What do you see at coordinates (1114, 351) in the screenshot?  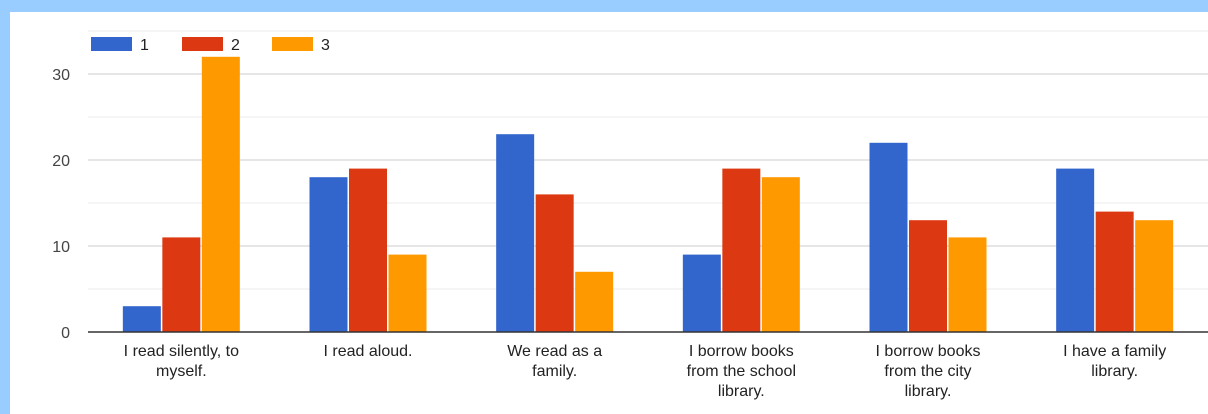 I see `x-category-label-line: I have a family` at bounding box center [1114, 351].